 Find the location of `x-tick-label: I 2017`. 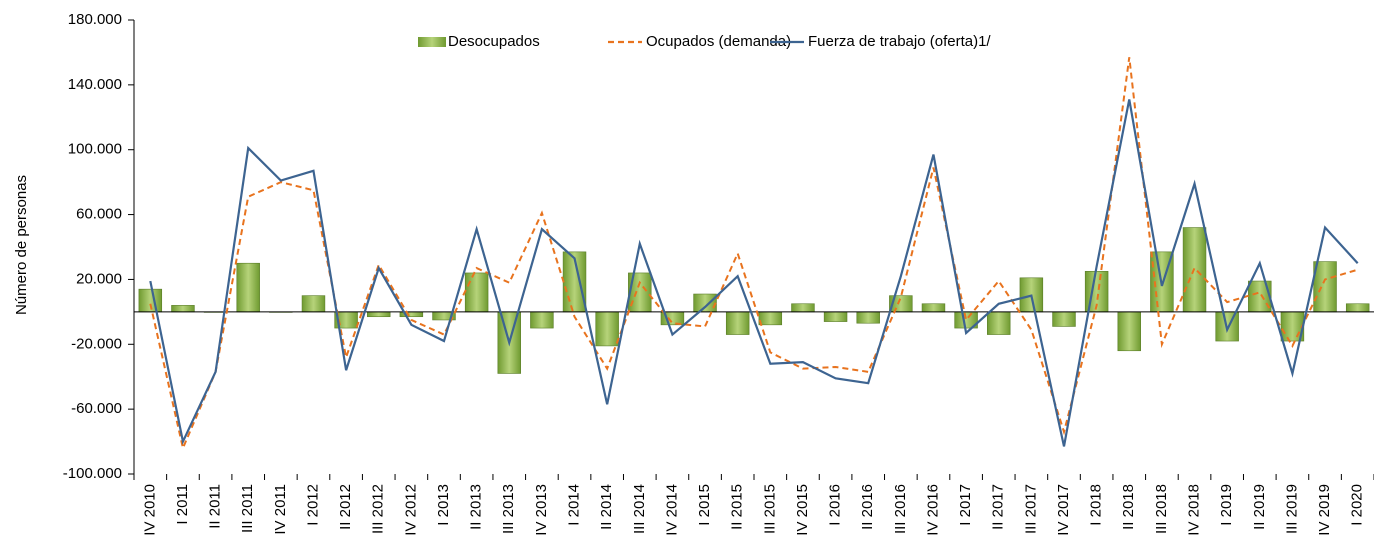

x-tick-label: I 2017 is located at coordinates (965, 505).